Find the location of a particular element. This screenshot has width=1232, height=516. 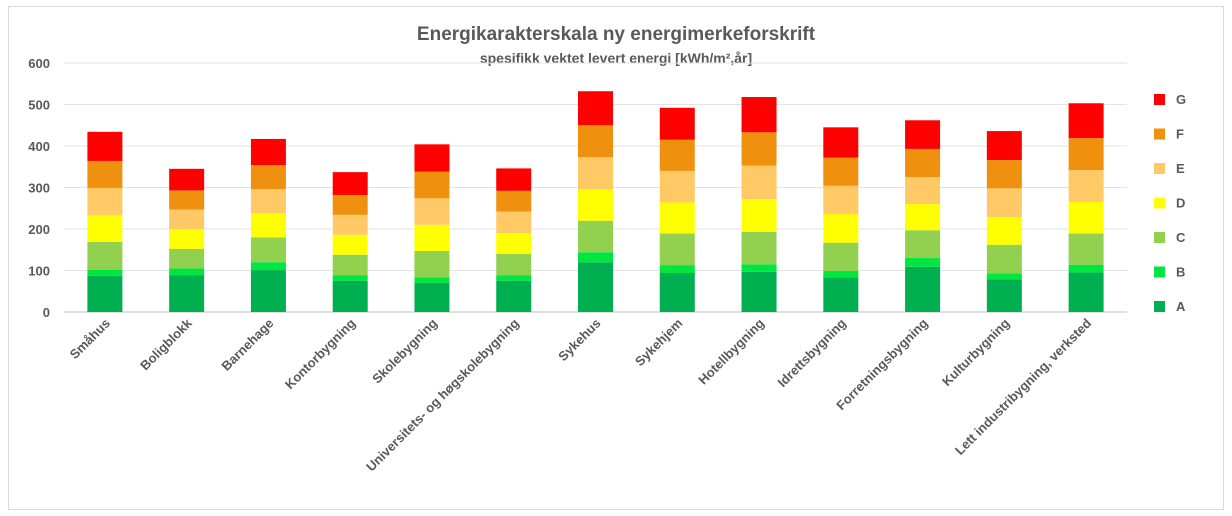

y-tick-label: 600 is located at coordinates (39, 63).